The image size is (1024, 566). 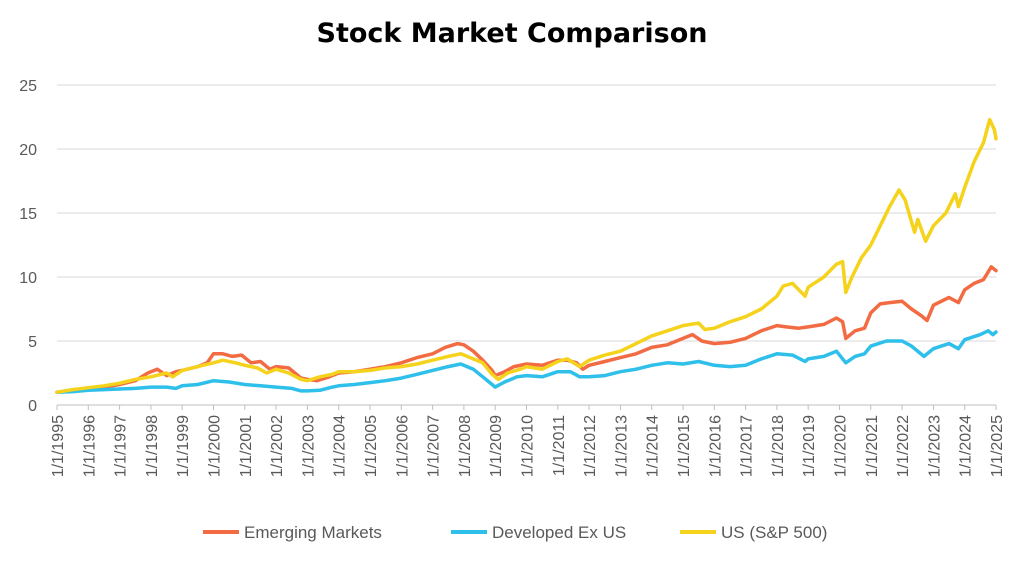 I want to click on y-axis: 0 5 10 15 20 25, so click(x=28, y=246).